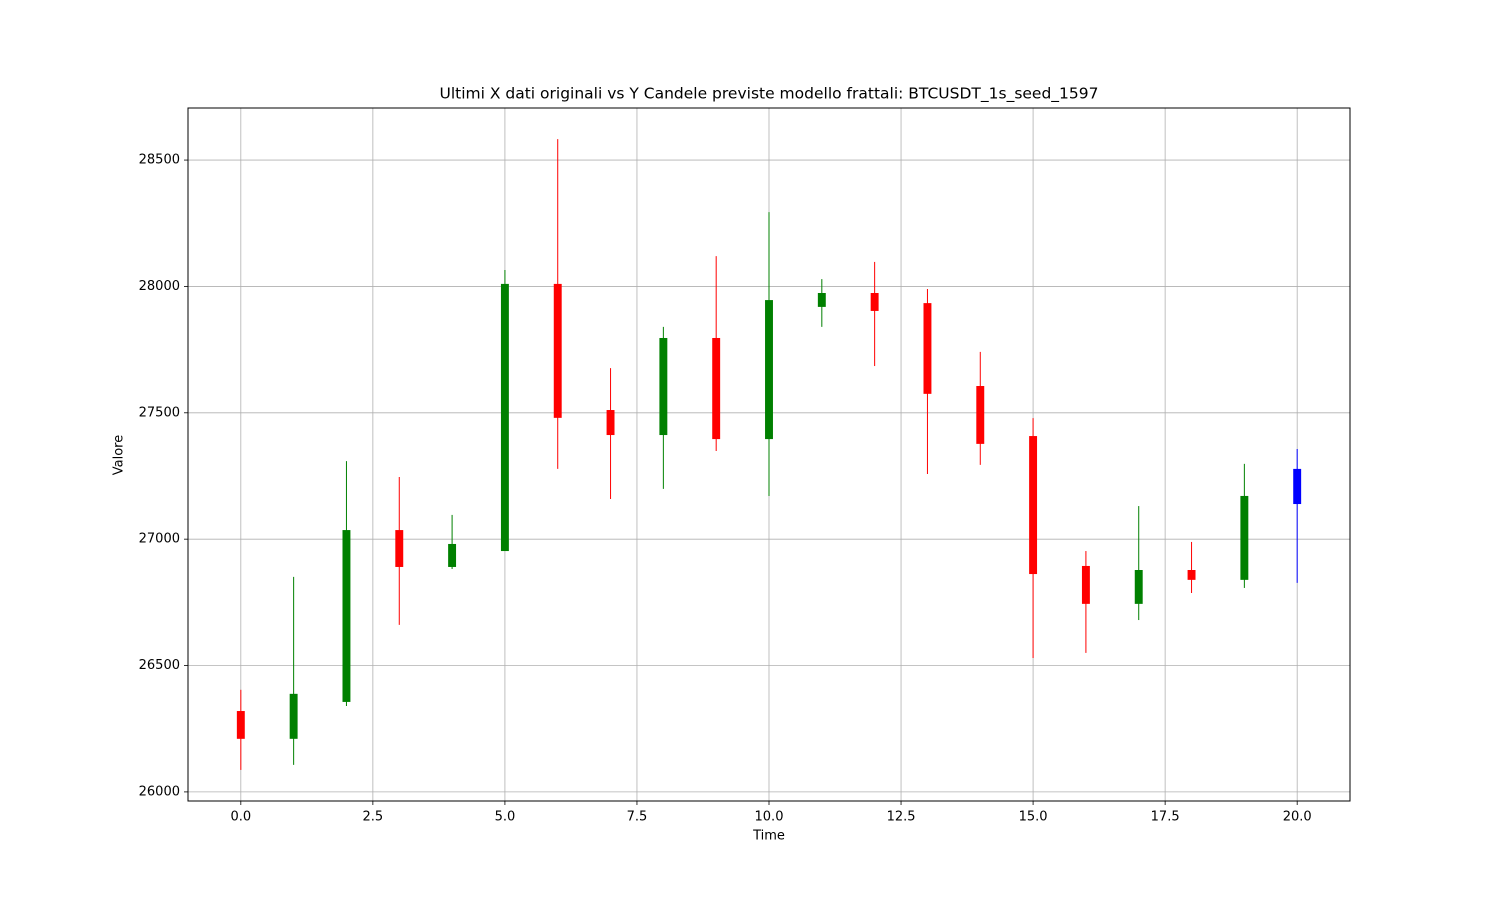  What do you see at coordinates (769, 817) in the screenshot?
I see `x-tick-label: 10.0` at bounding box center [769, 817].